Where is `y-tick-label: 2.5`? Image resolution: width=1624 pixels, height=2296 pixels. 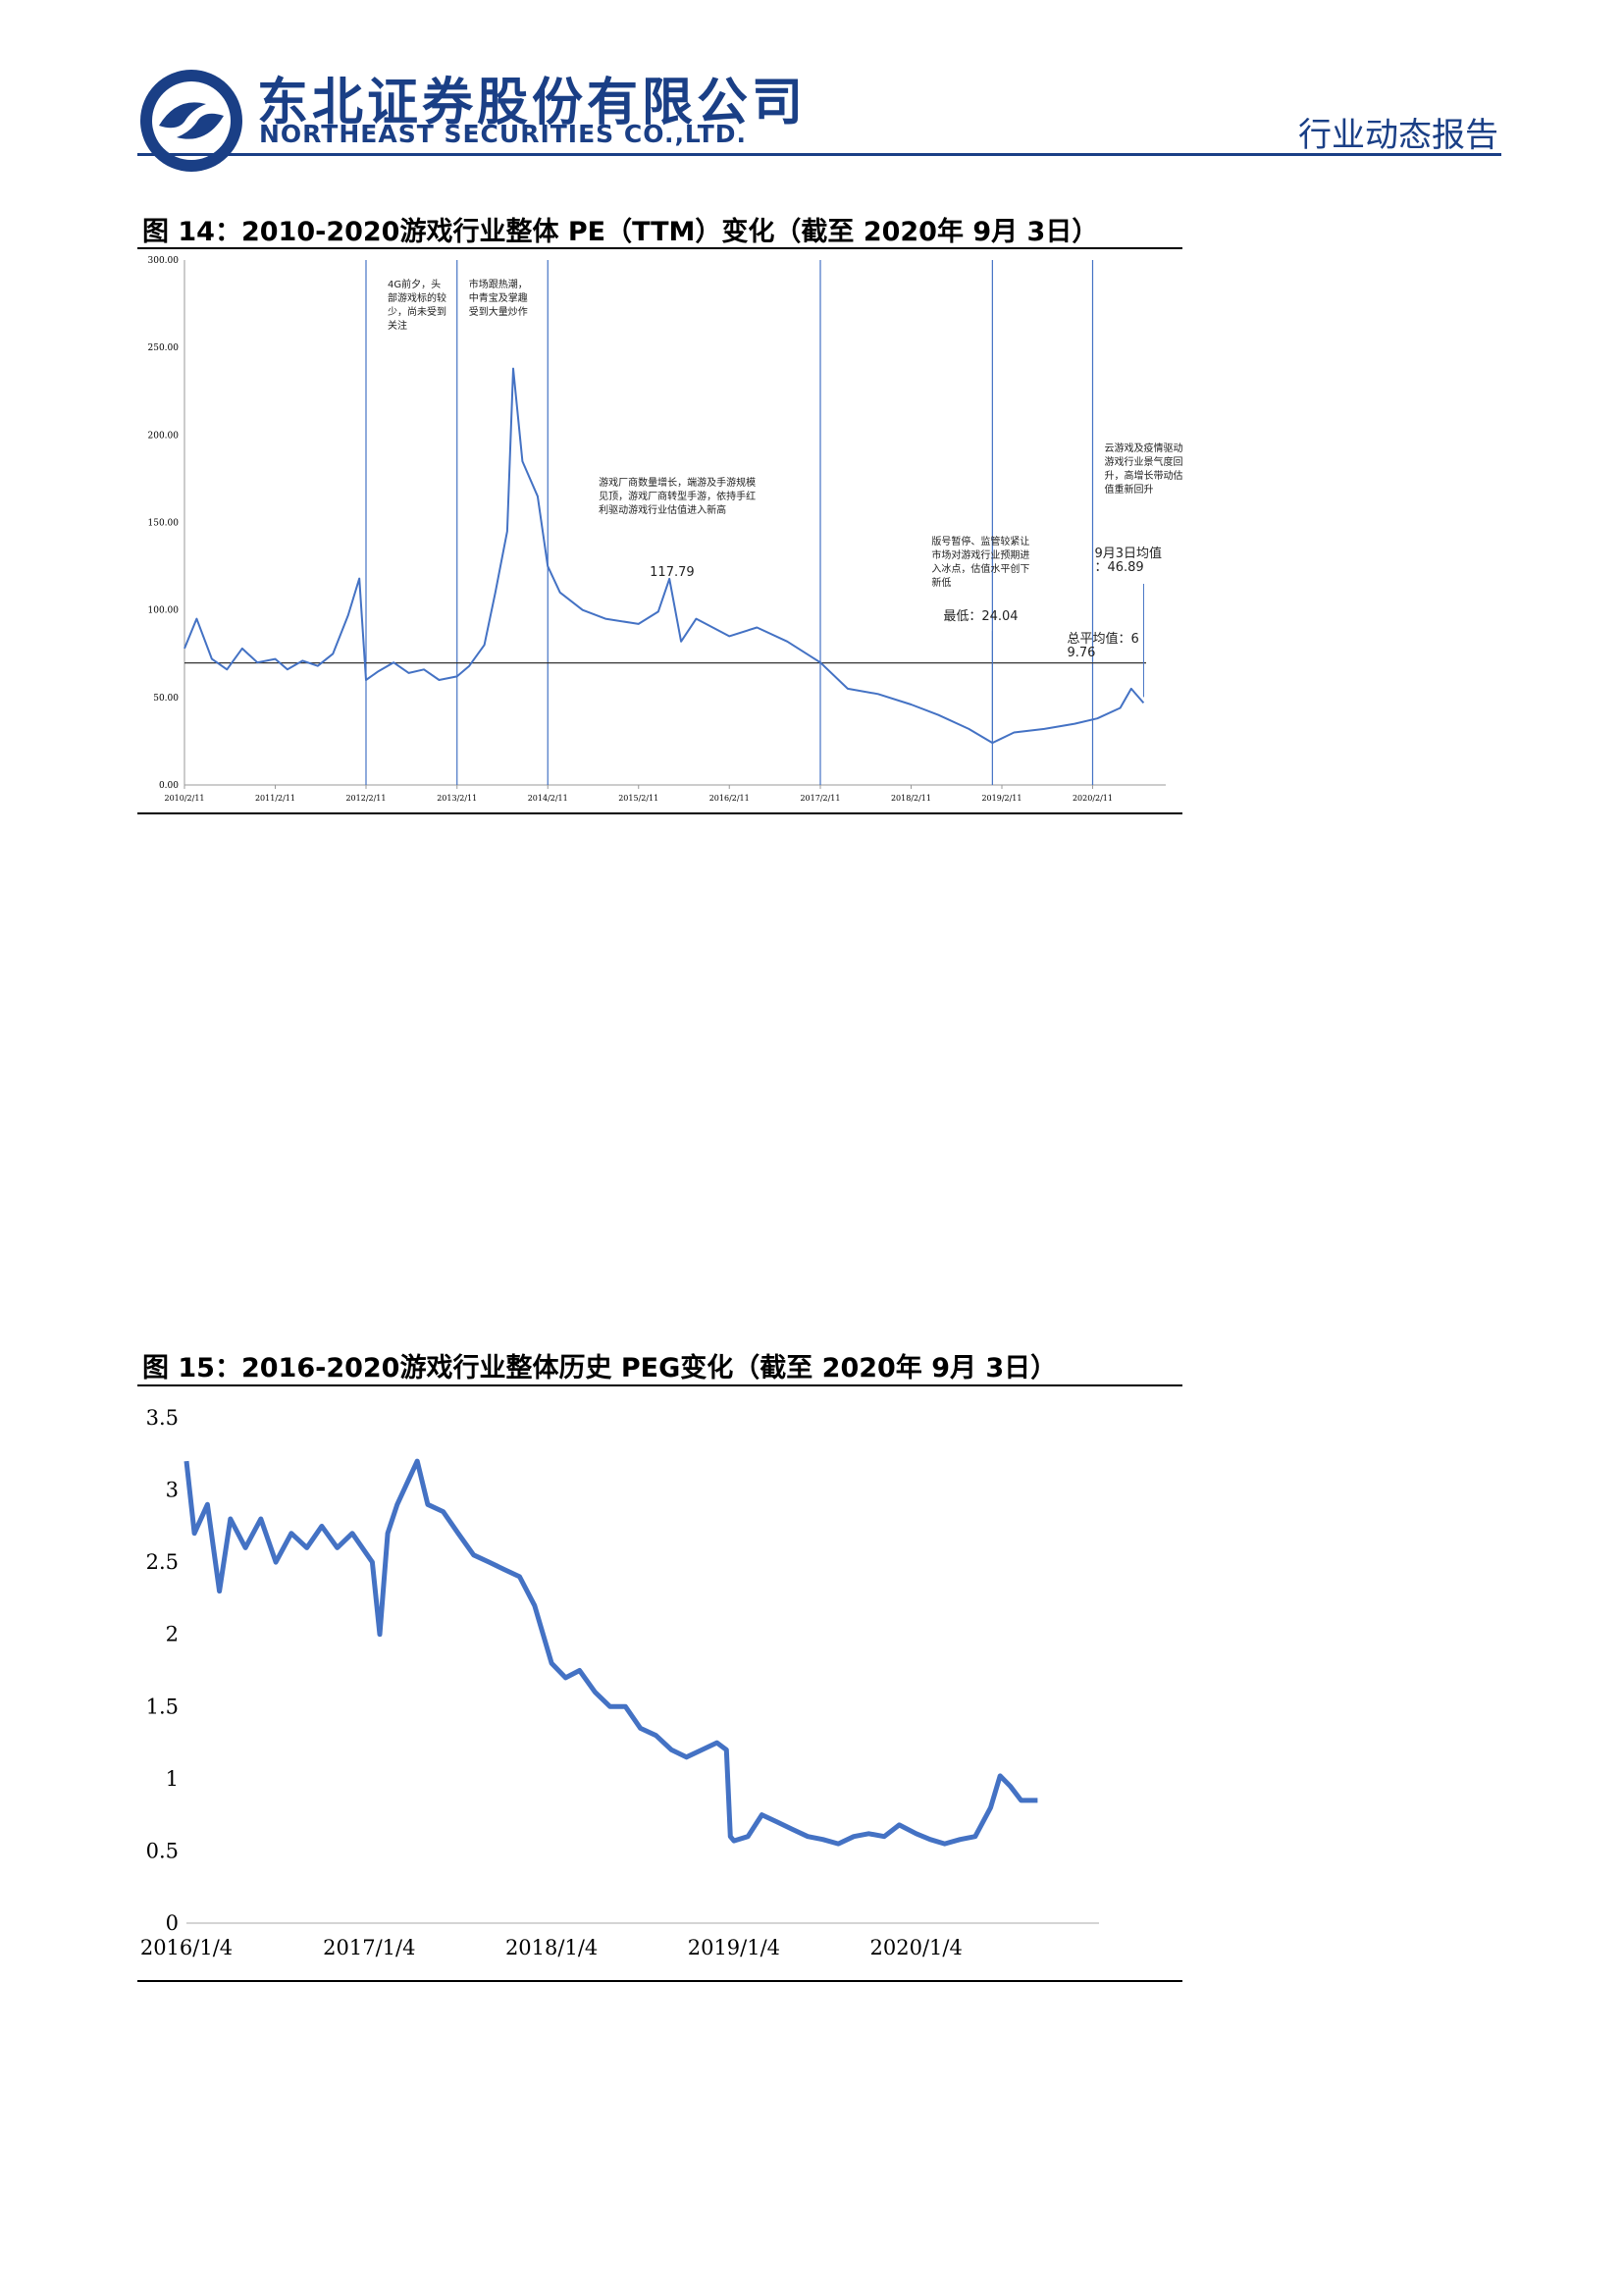
y-tick-label: 2.5 is located at coordinates (162, 1562).